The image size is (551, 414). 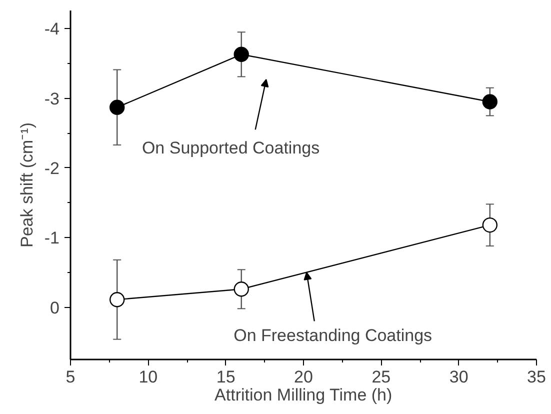 I want to click on y-tick-label: 0, so click(x=55, y=308).